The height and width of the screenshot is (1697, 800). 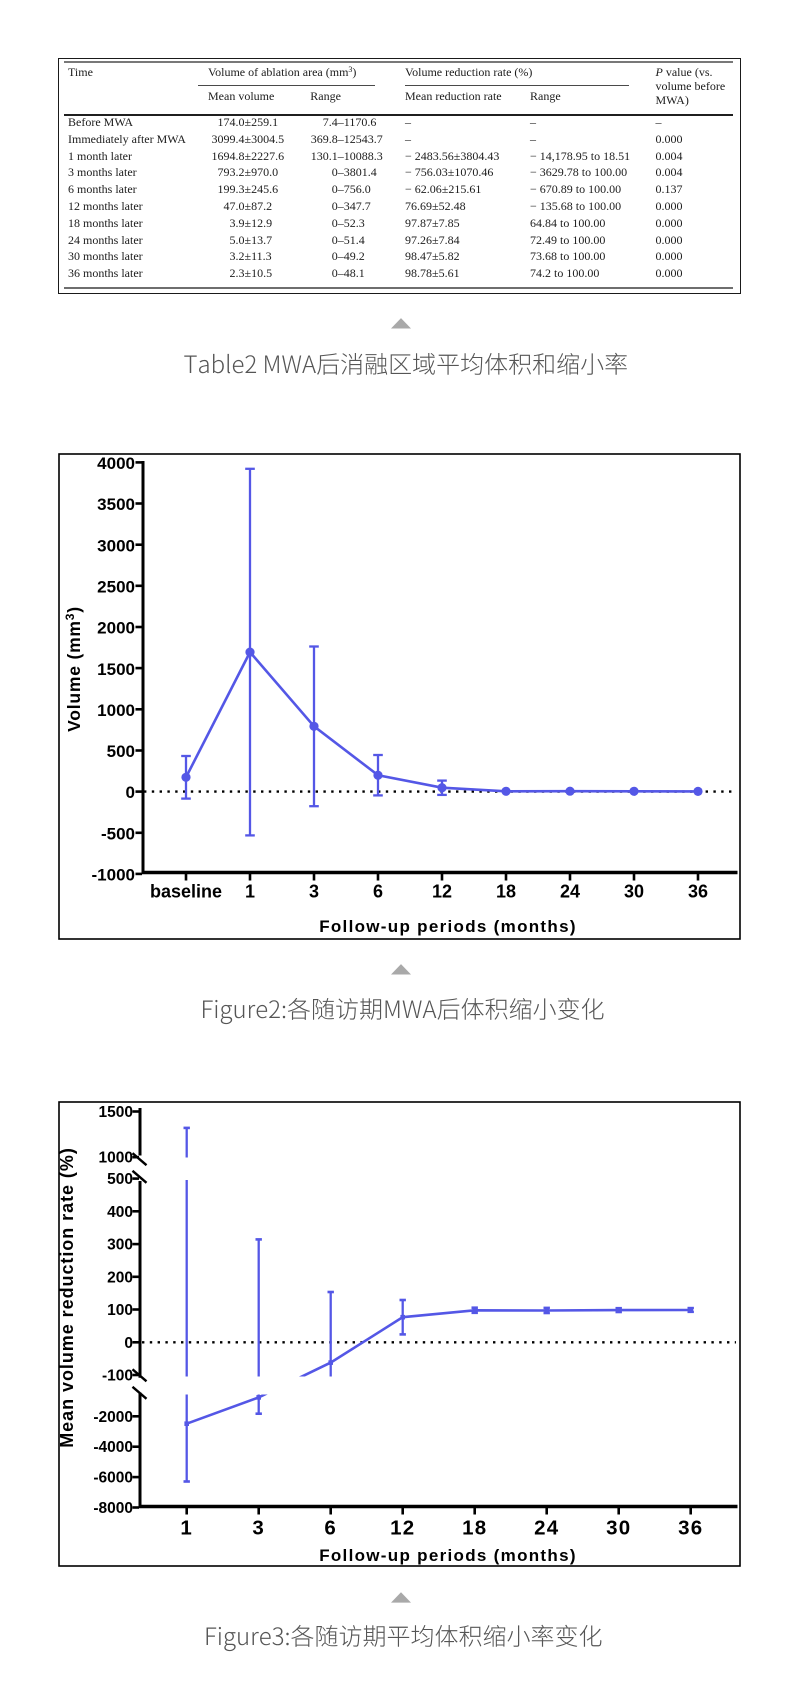 I want to click on svg-text: -2000, so click(x=113, y=1417).